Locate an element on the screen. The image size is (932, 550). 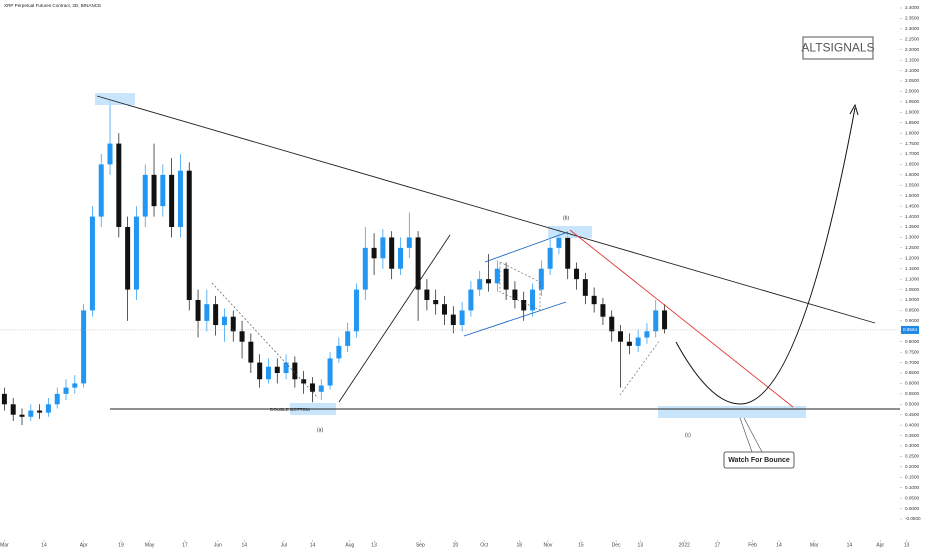
y-tick-label: 0.6500 is located at coordinates (912, 372).